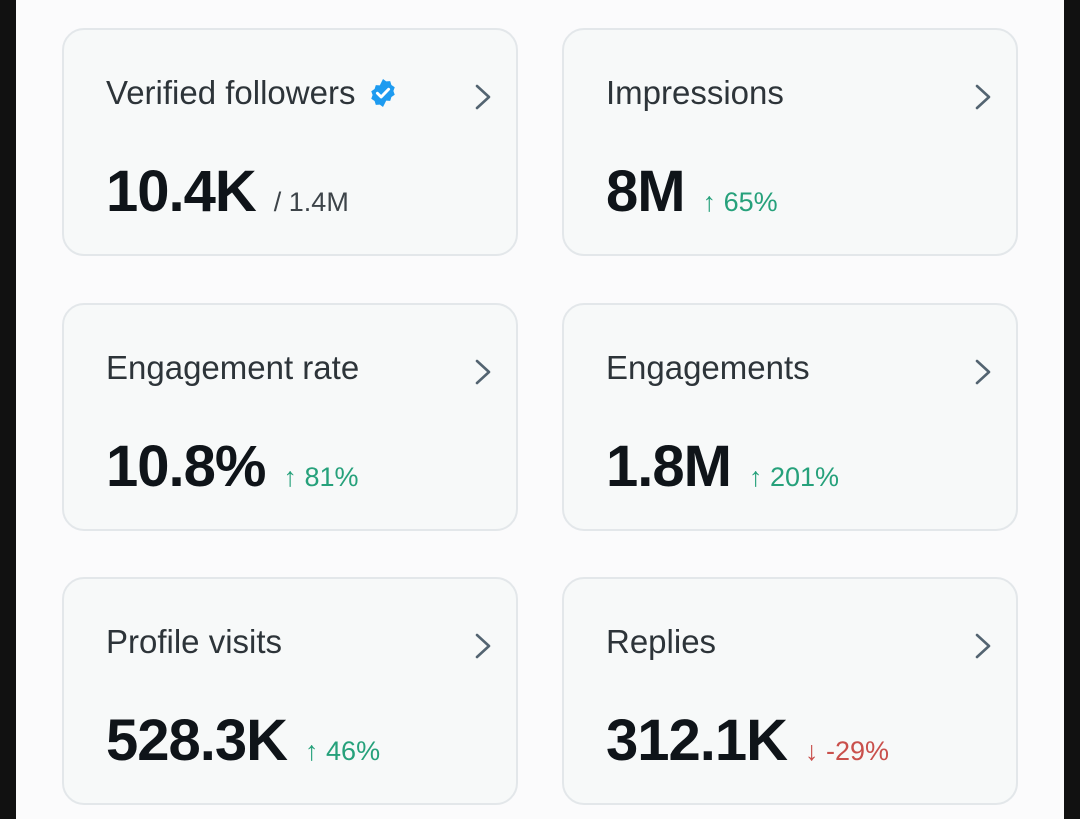 The width and height of the screenshot is (1080, 819). Describe the element at coordinates (290, 142) in the screenshot. I see `verified-followers-card: Verified followers 10.4K / 1.4M` at that location.